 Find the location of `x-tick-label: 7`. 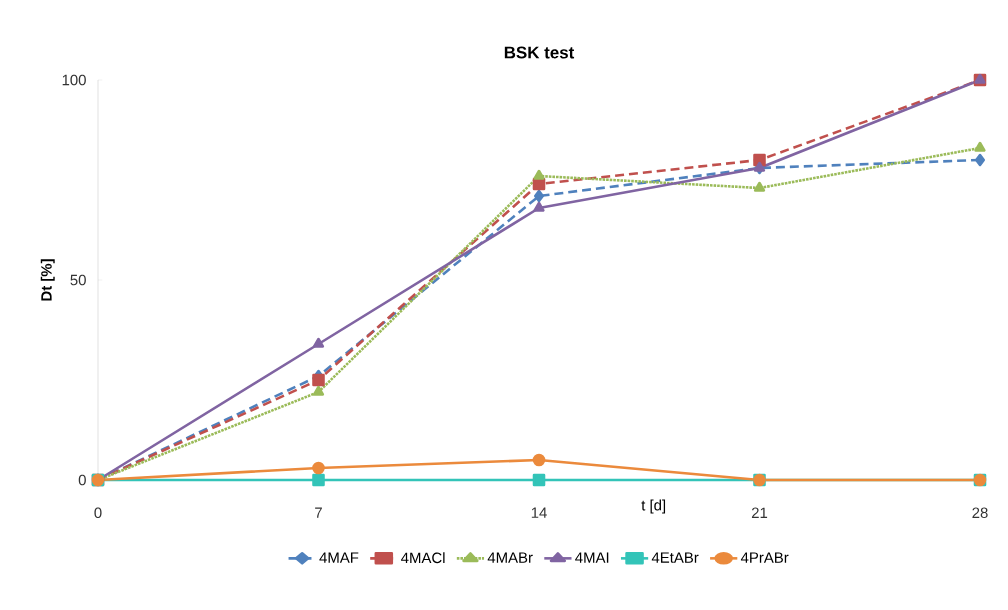

x-tick-label: 7 is located at coordinates (318, 512).